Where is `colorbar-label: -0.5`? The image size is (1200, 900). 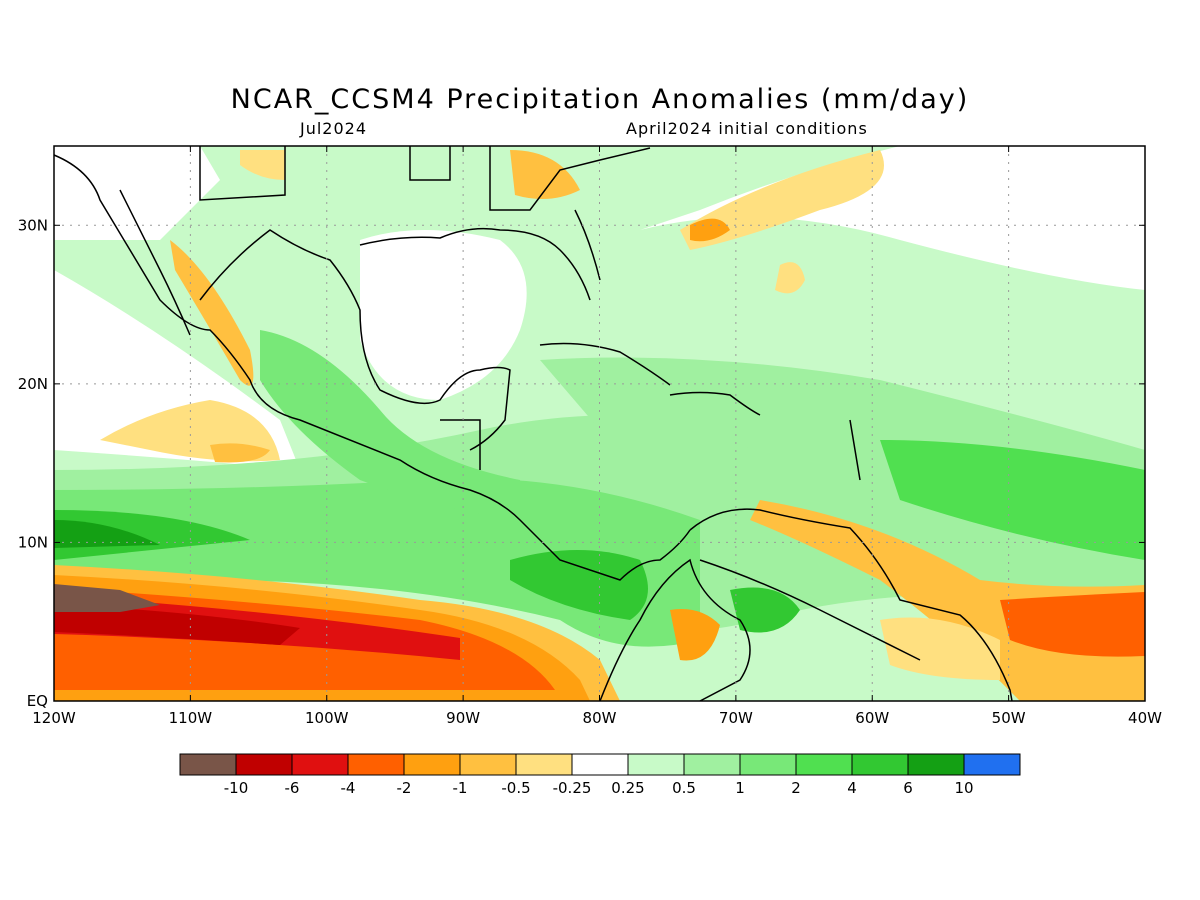 colorbar-label: -0.5 is located at coordinates (515, 788).